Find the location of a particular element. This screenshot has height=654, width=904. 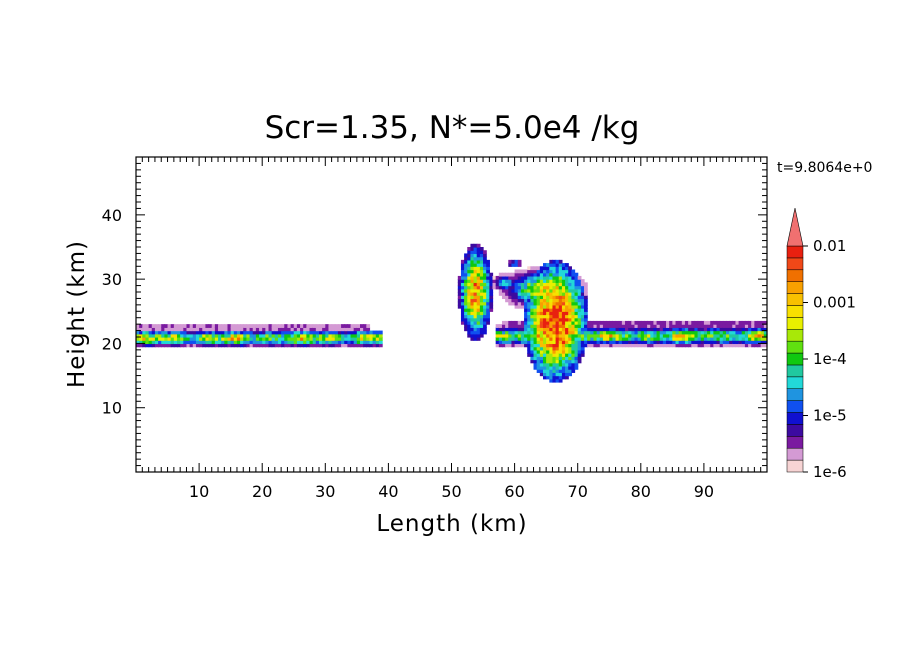

x-tick-label: 80 is located at coordinates (641, 491).